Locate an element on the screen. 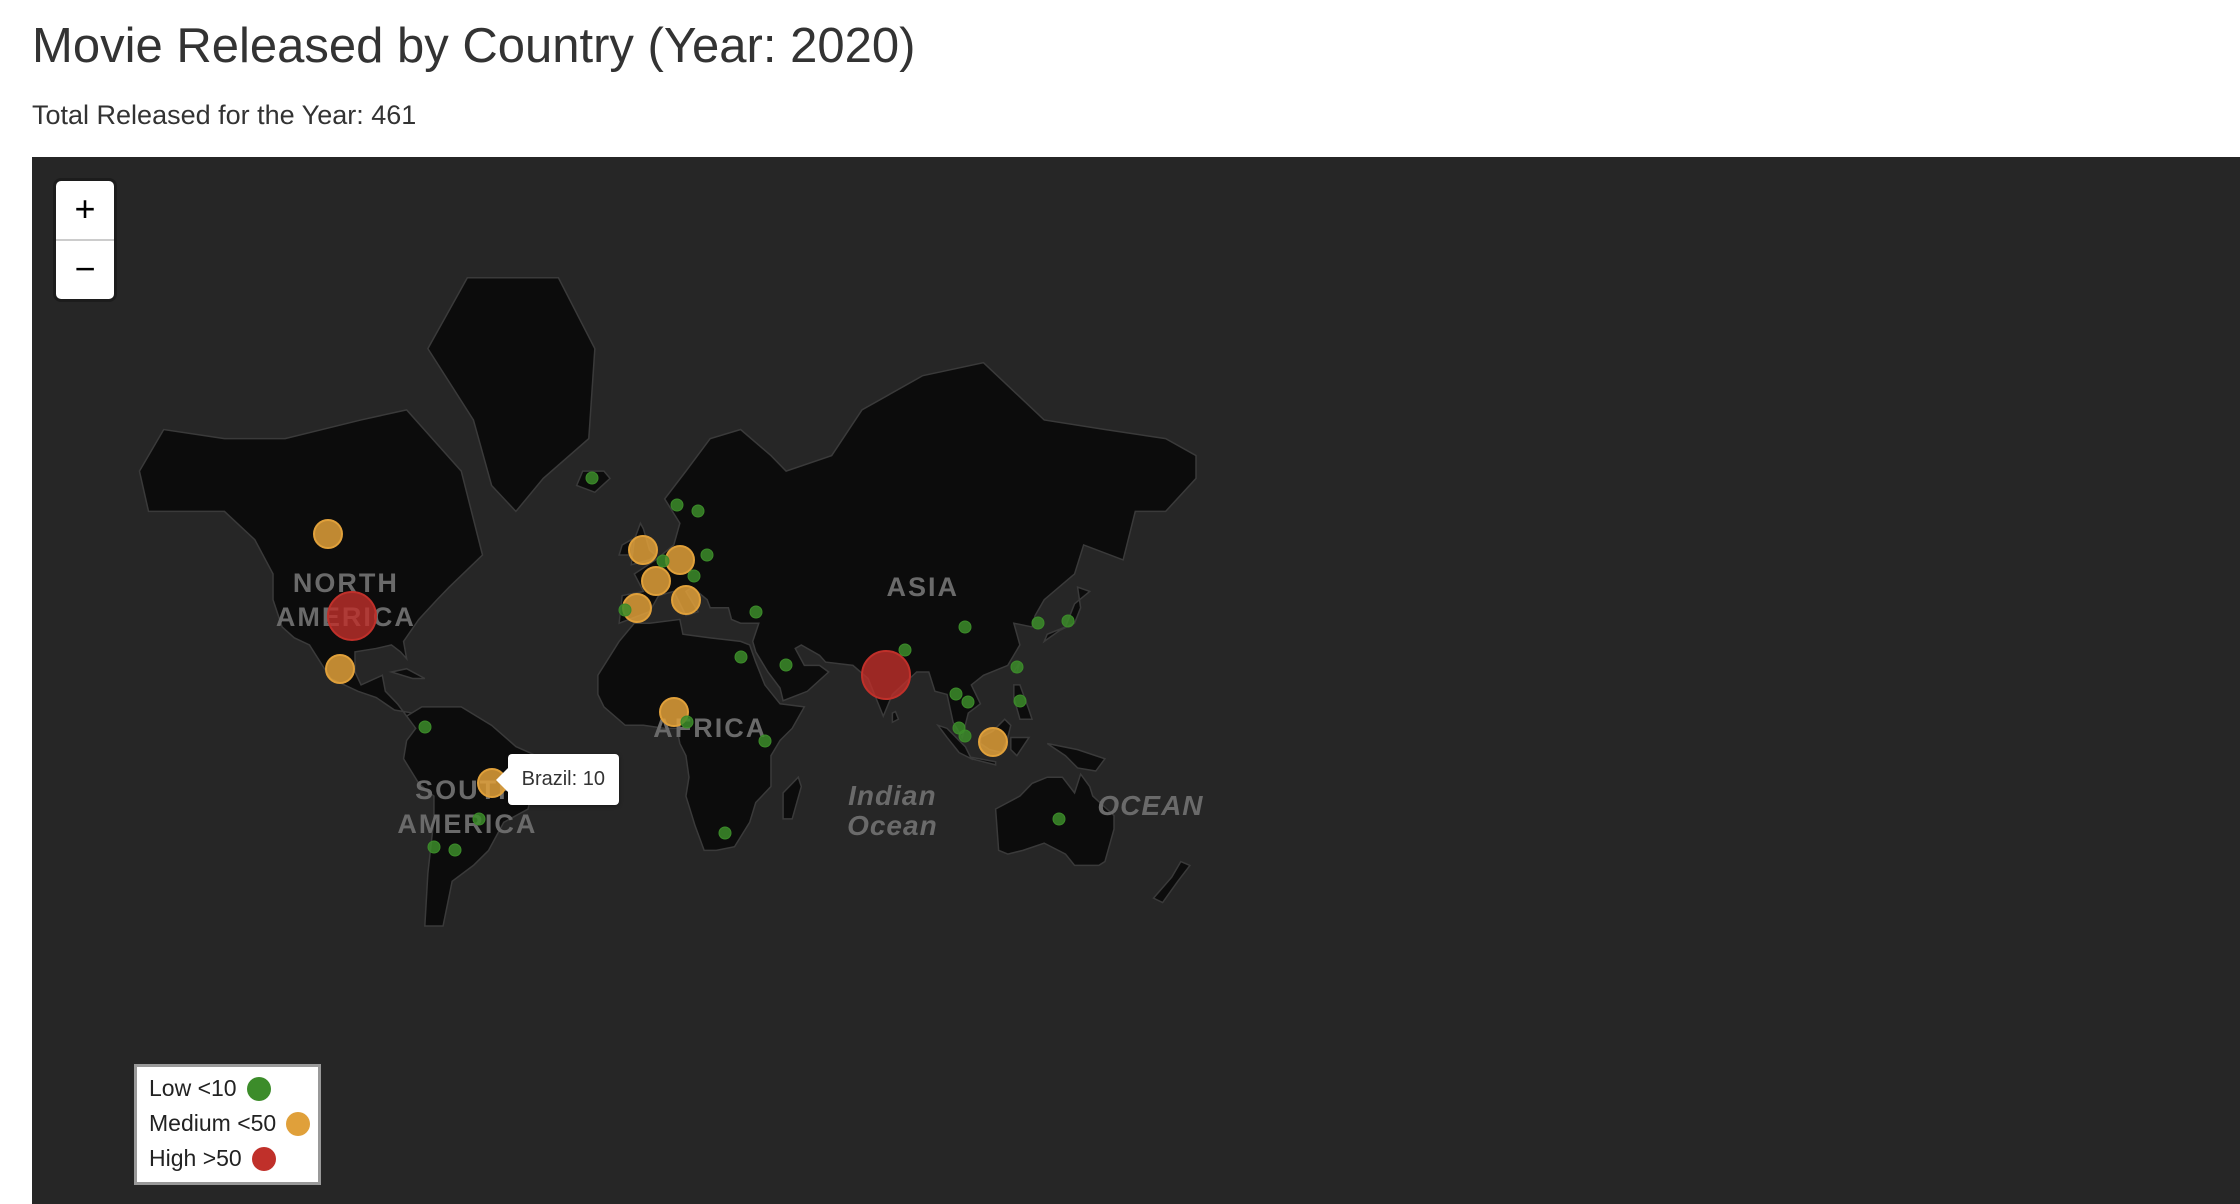 The height and width of the screenshot is (1204, 2240). marker-cambodia is located at coordinates (968, 702).